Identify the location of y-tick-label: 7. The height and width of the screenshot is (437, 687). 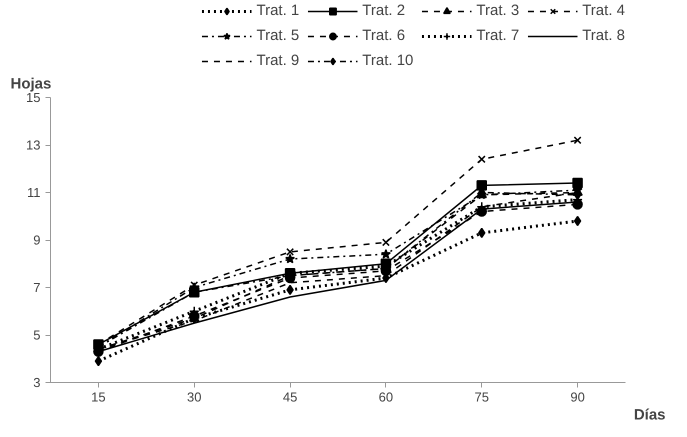
(37, 287).